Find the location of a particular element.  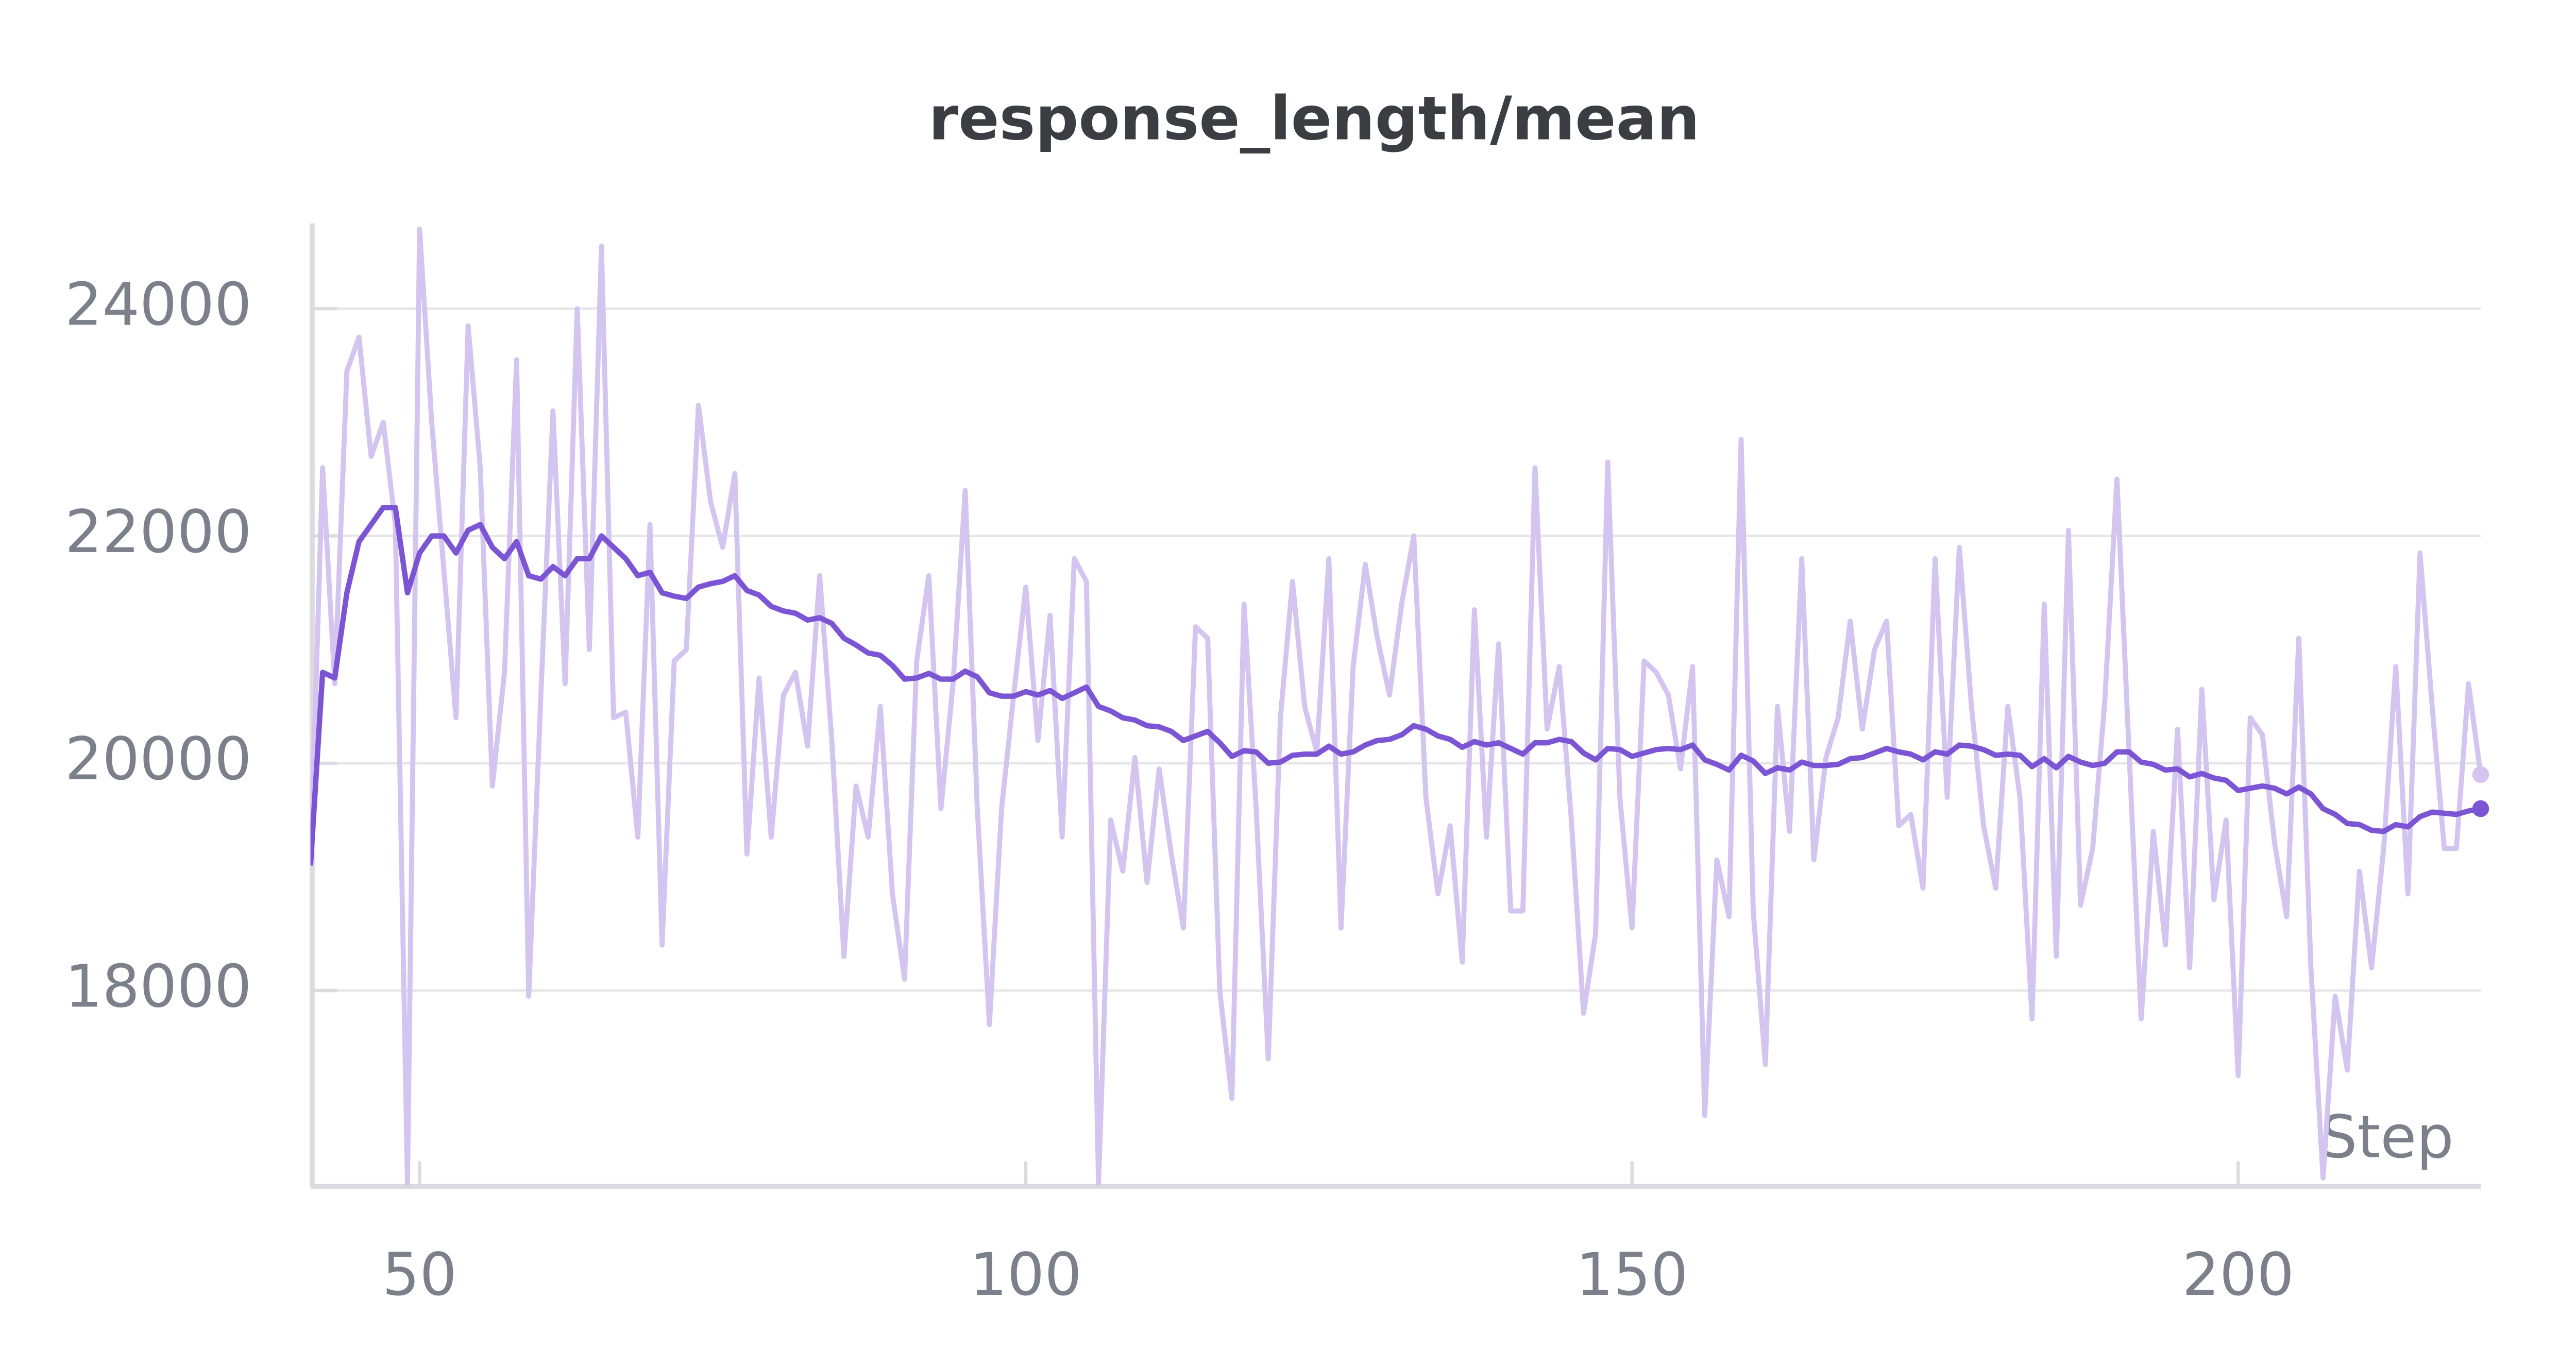

x-tick-label: 100 is located at coordinates (1026, 1274).